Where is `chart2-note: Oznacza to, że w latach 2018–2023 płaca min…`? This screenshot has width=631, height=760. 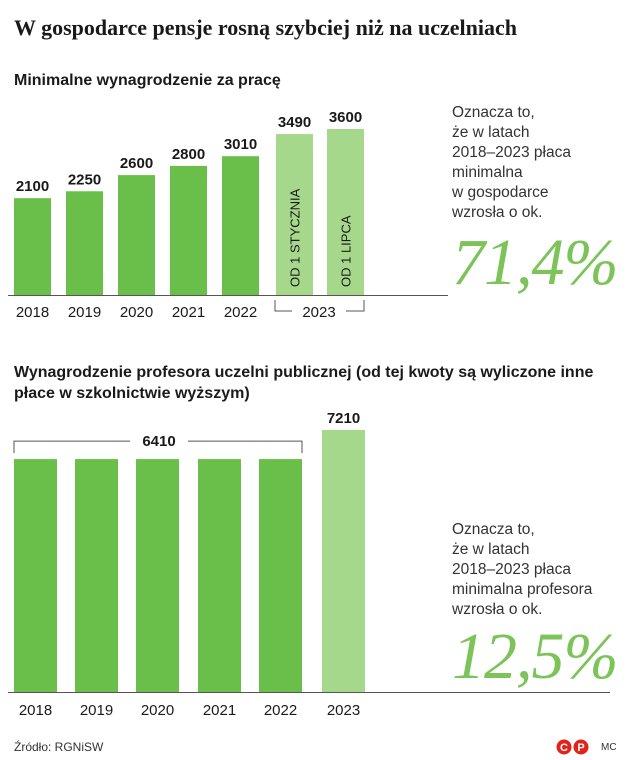
chart2-note: Oznacza to, że w latach 2018–2023 płaca min… is located at coordinates (522, 570).